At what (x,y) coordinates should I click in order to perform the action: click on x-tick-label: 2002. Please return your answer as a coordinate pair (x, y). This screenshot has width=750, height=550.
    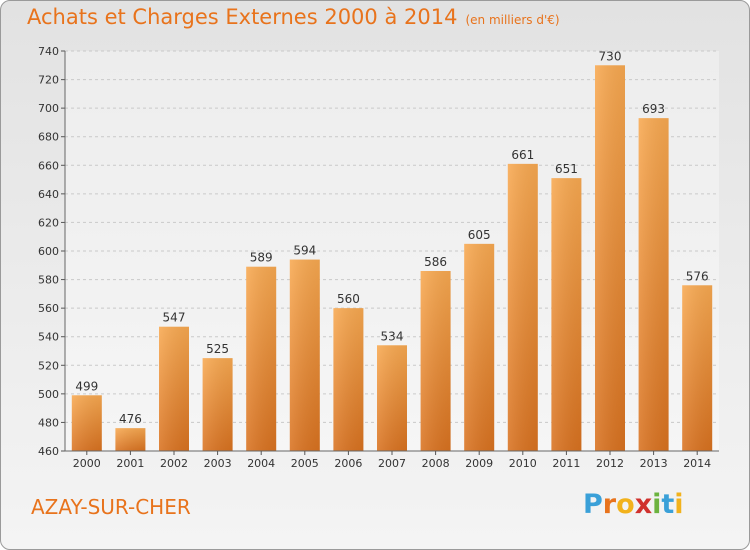
    Looking at the image, I should click on (174, 463).